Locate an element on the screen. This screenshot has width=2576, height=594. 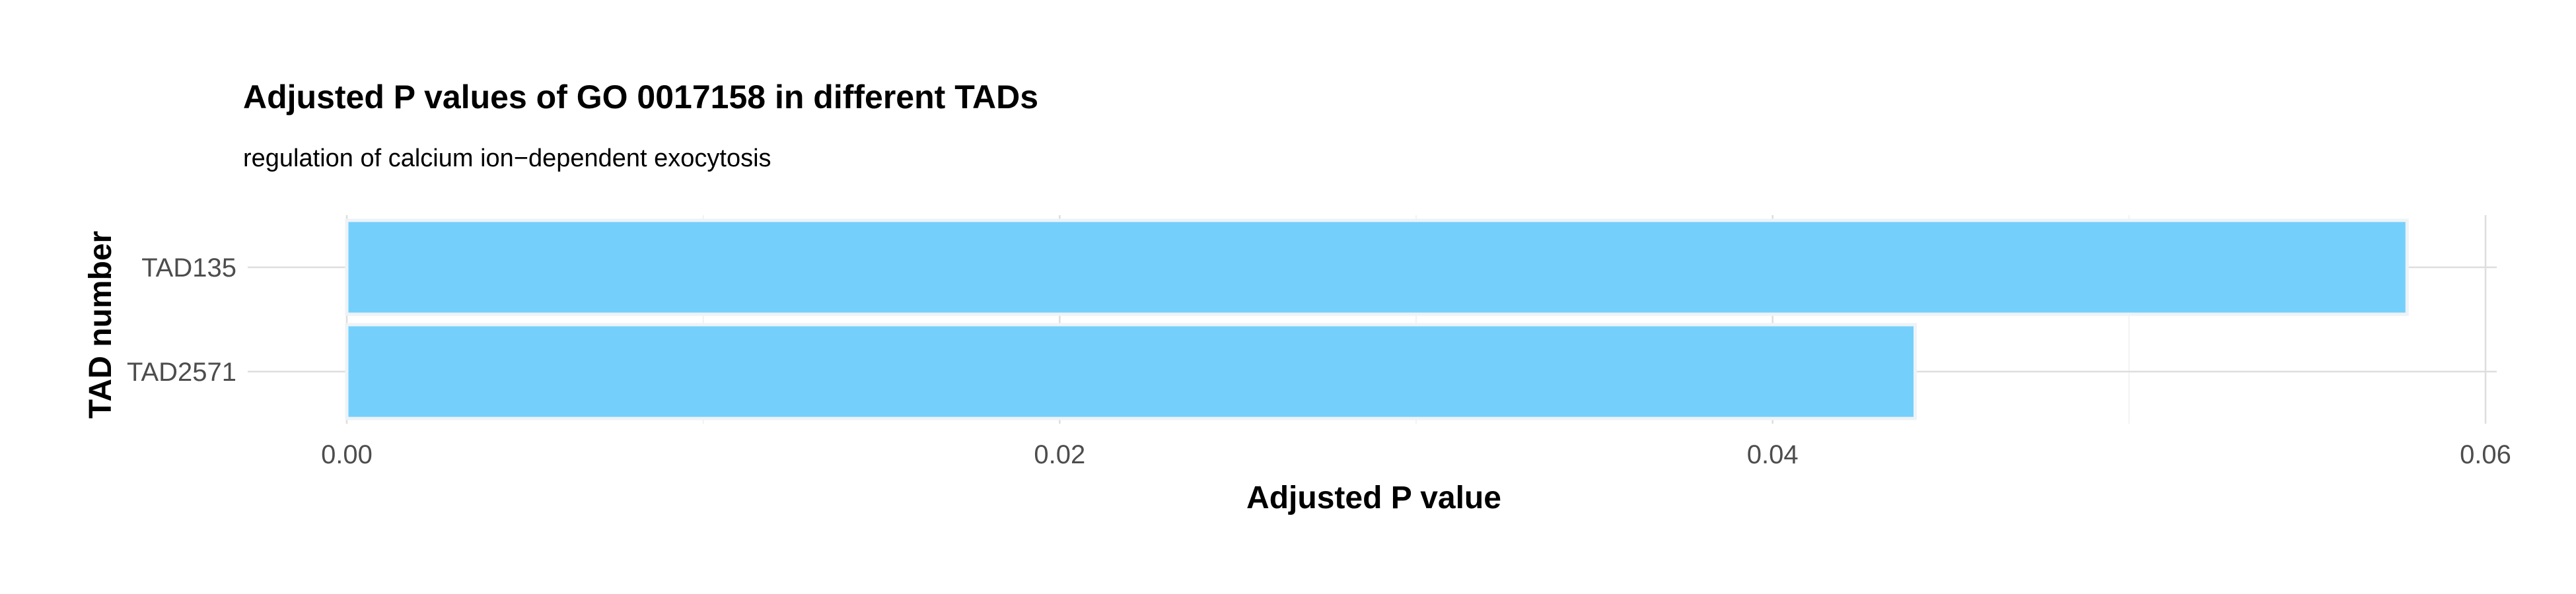
y-tick-label: TAD135 is located at coordinates (188, 267).